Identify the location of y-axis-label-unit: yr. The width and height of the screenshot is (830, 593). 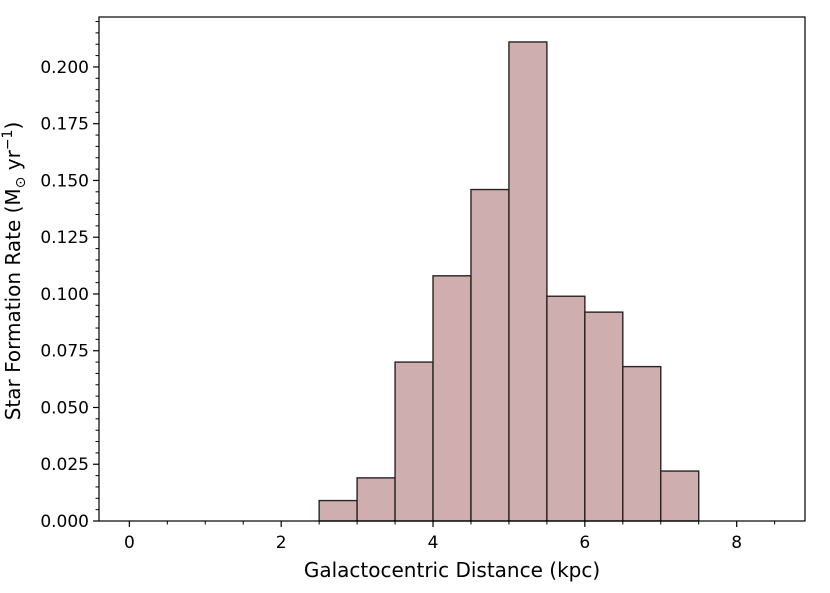
(13, 162).